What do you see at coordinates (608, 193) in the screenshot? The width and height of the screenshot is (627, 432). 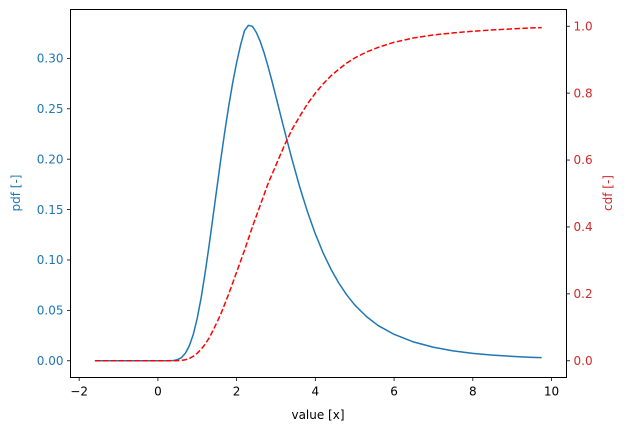 I see `right-y-axis-label: cdf [-]` at bounding box center [608, 193].